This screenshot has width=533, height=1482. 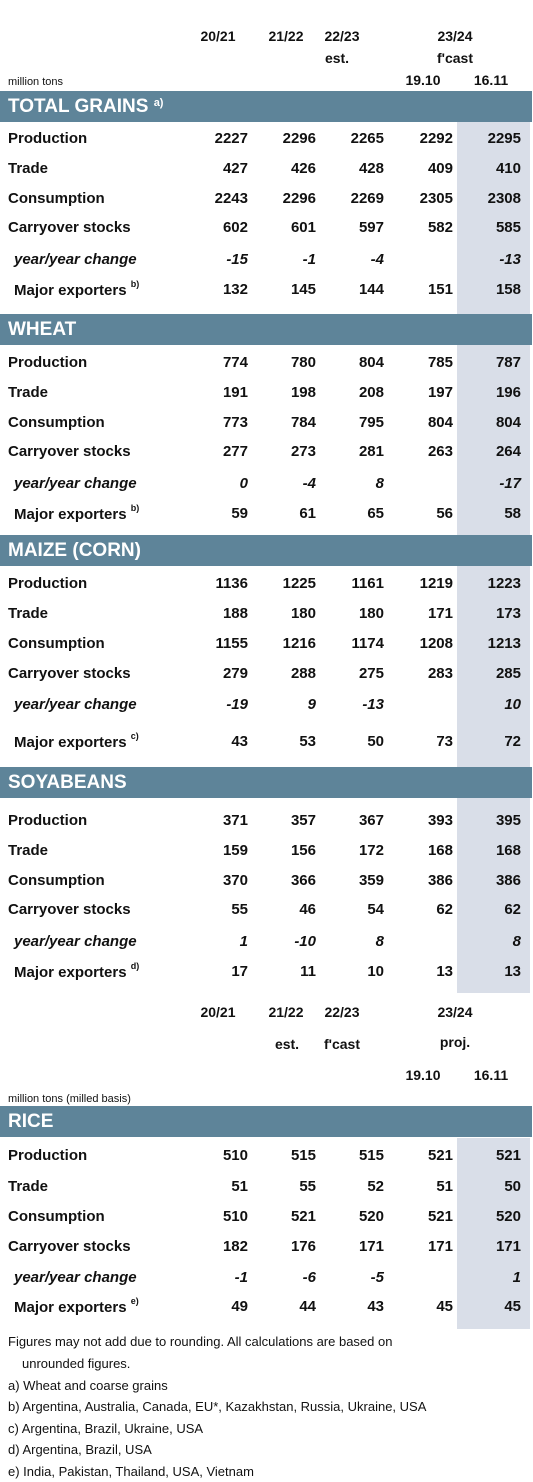 I want to click on table-cell: 55, so click(x=239, y=909).